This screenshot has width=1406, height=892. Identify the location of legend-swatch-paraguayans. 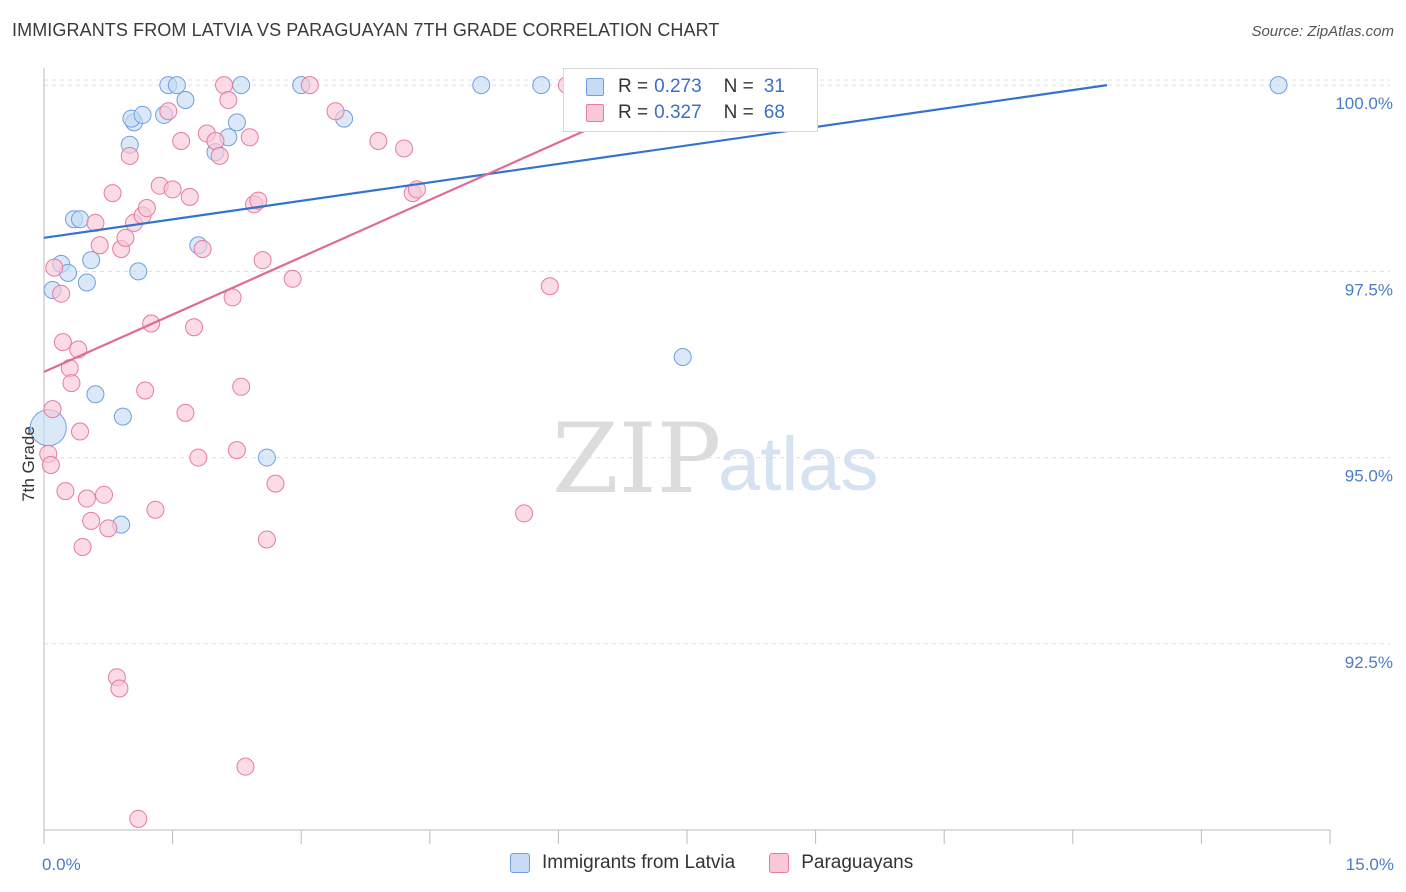
(595, 113).